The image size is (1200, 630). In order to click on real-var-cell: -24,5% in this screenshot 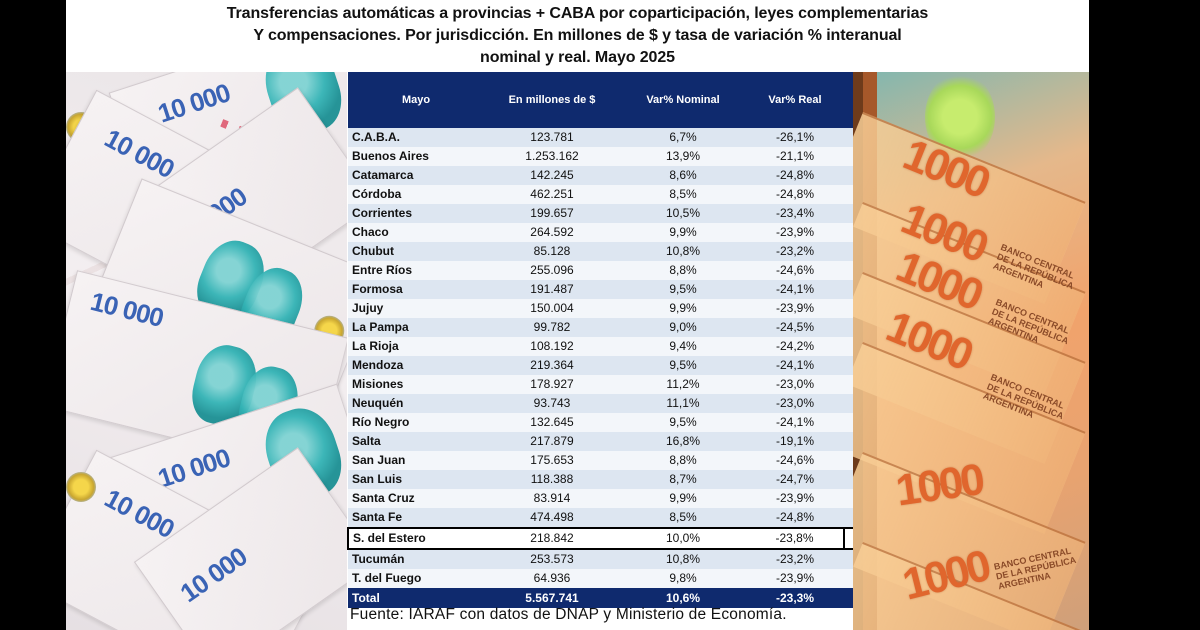, I will do `click(795, 327)`.